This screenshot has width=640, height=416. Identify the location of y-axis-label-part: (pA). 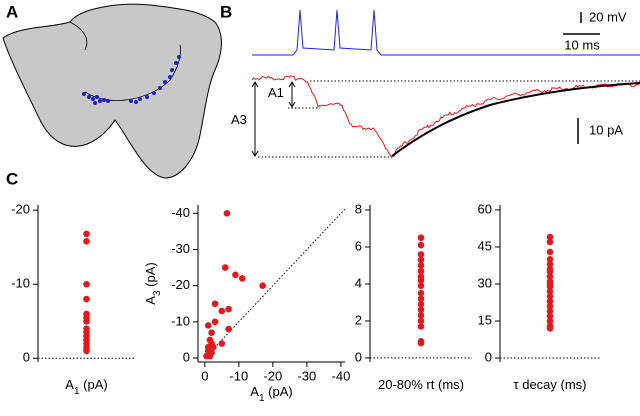
(150, 276).